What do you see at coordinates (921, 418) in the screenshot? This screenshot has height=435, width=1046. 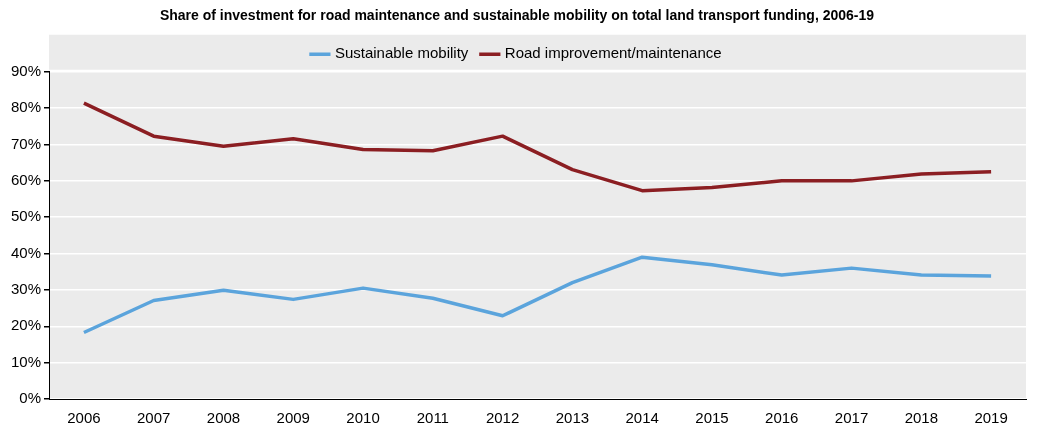 I see `x-tick-label: 2018` at bounding box center [921, 418].